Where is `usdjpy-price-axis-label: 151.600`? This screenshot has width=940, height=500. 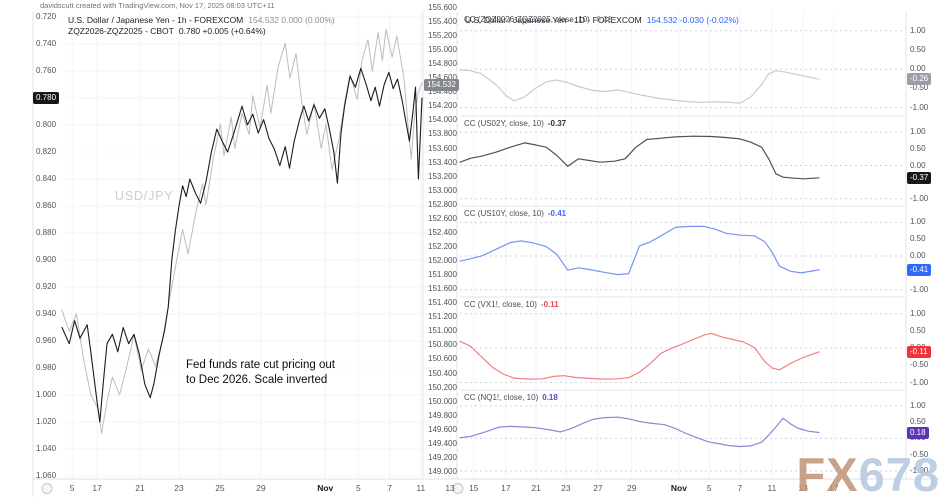 usdjpy-price-axis-label: 151.600 is located at coordinates (442, 289).